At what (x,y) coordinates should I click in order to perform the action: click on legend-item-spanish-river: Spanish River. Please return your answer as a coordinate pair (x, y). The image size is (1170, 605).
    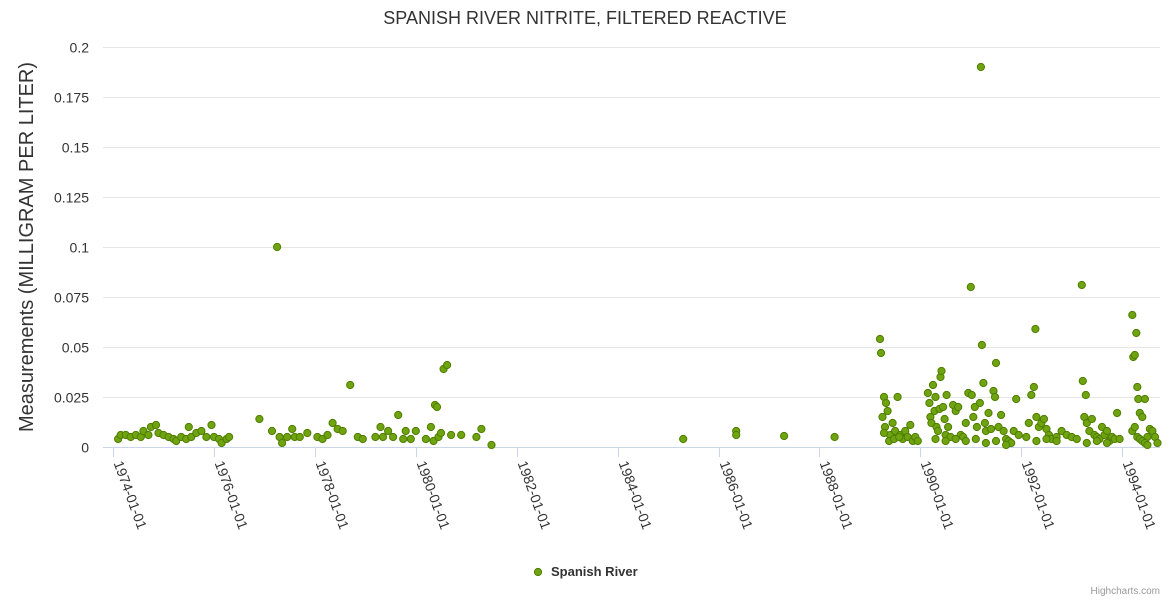
    Looking at the image, I should click on (594, 571).